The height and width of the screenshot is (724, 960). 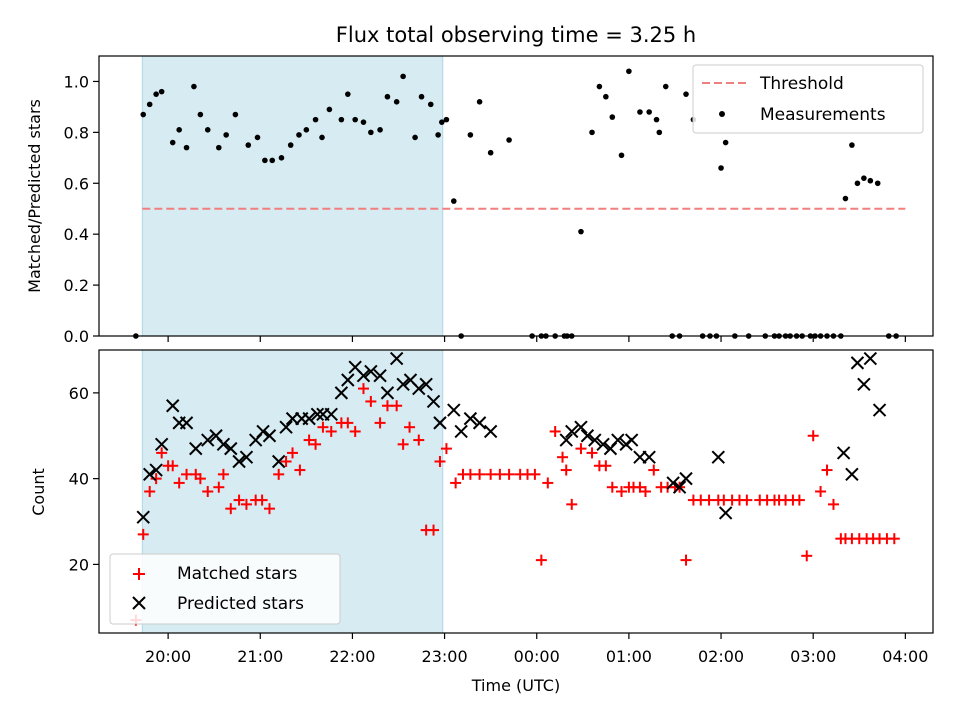 I want to click on y-tick-label: 0.6, so click(x=76, y=183).